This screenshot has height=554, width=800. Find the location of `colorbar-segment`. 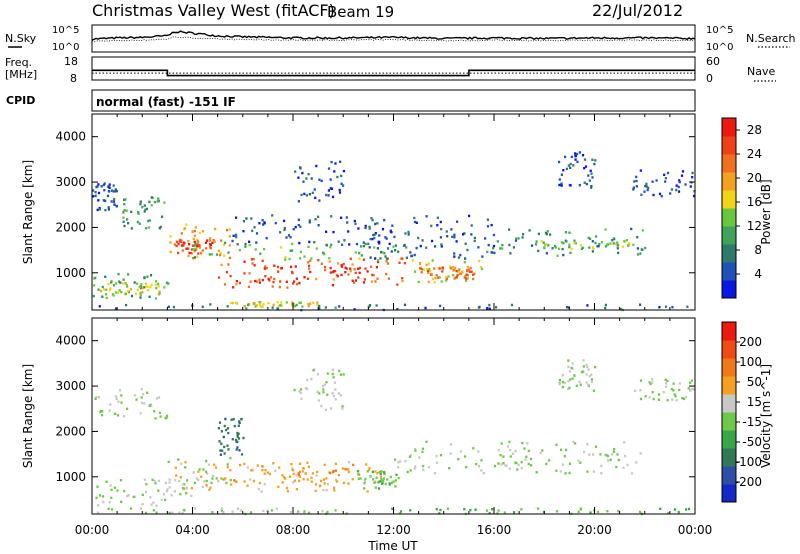

colorbar-segment is located at coordinates (729, 367).